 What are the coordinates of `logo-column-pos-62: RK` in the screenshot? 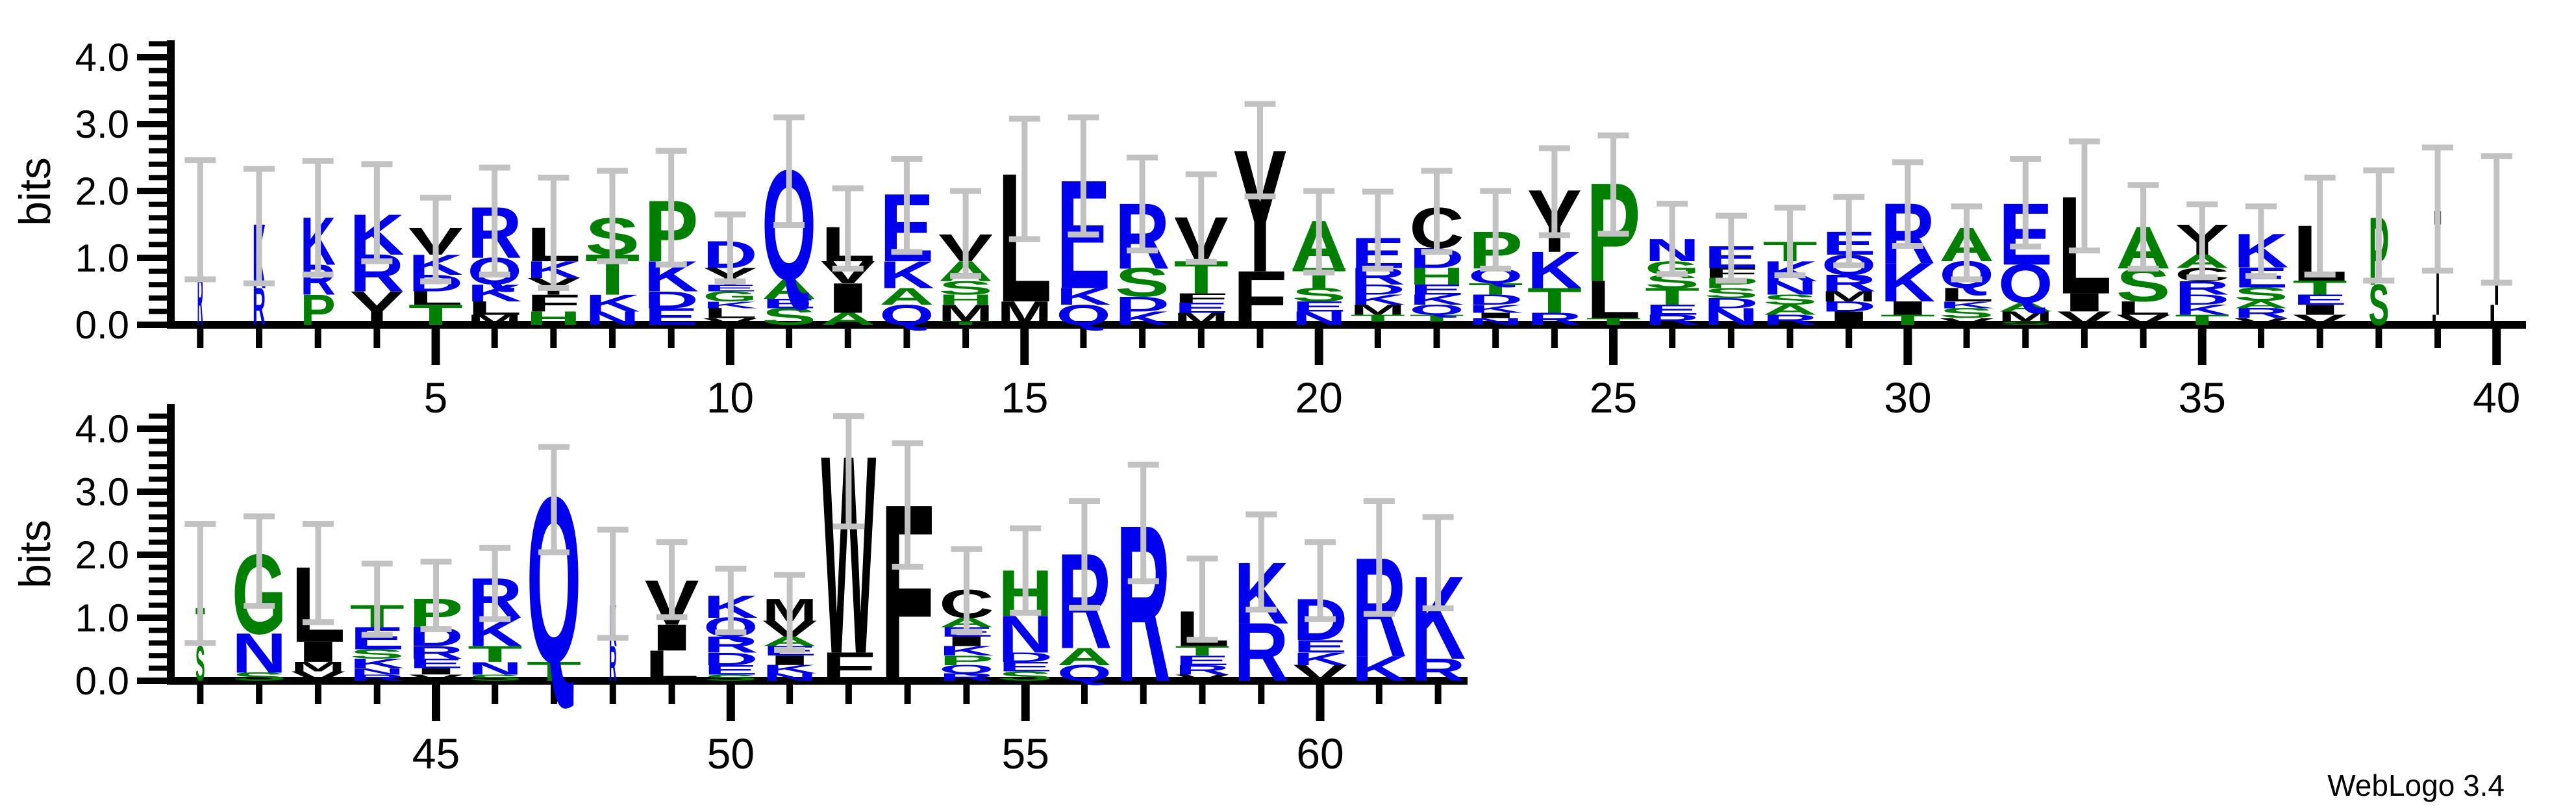 It's located at (1438, 609).